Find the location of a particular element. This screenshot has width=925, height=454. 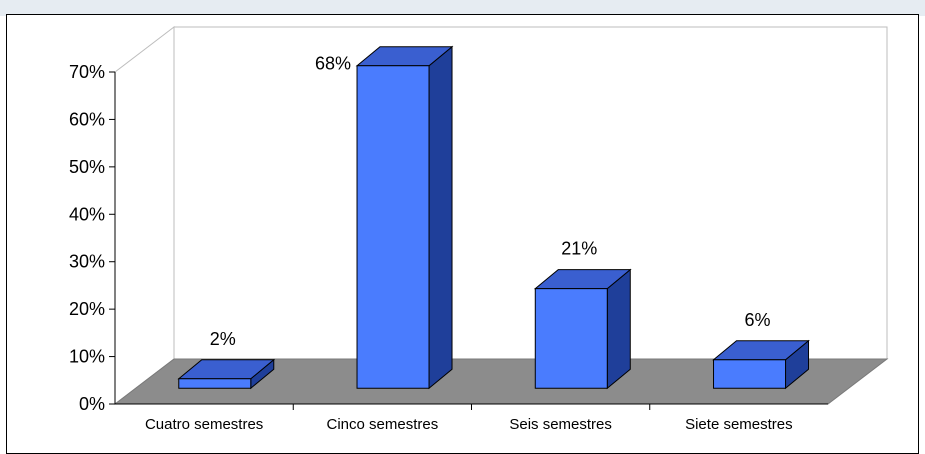

category-label: Seis semestres is located at coordinates (560, 424).